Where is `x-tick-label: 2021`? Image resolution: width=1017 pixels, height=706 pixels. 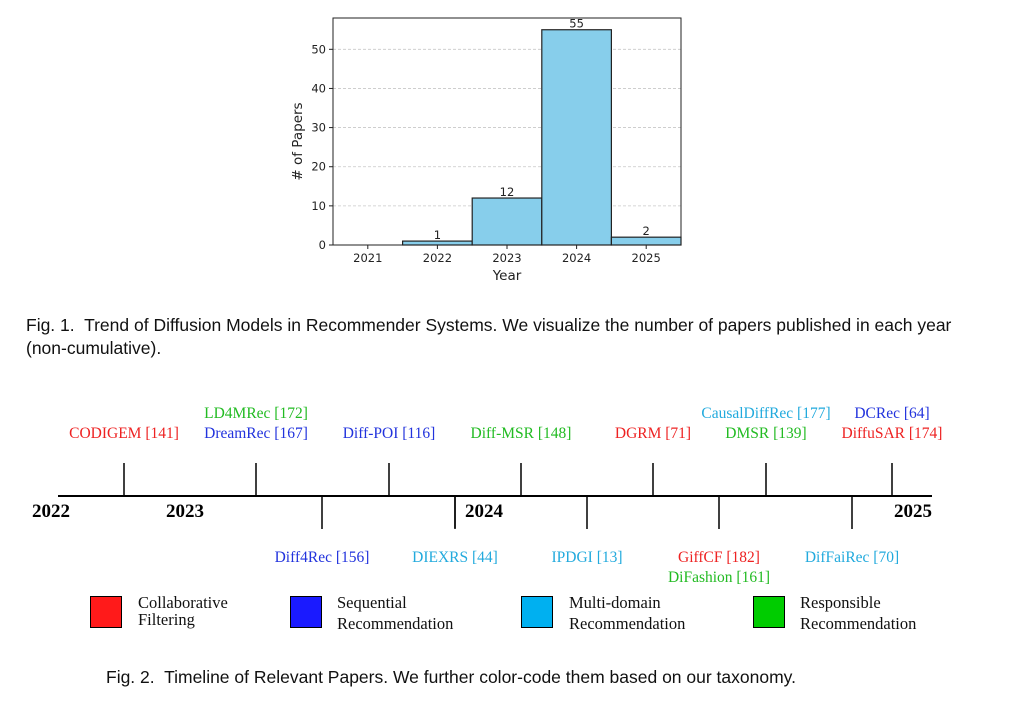 x-tick-label: 2021 is located at coordinates (367, 258).